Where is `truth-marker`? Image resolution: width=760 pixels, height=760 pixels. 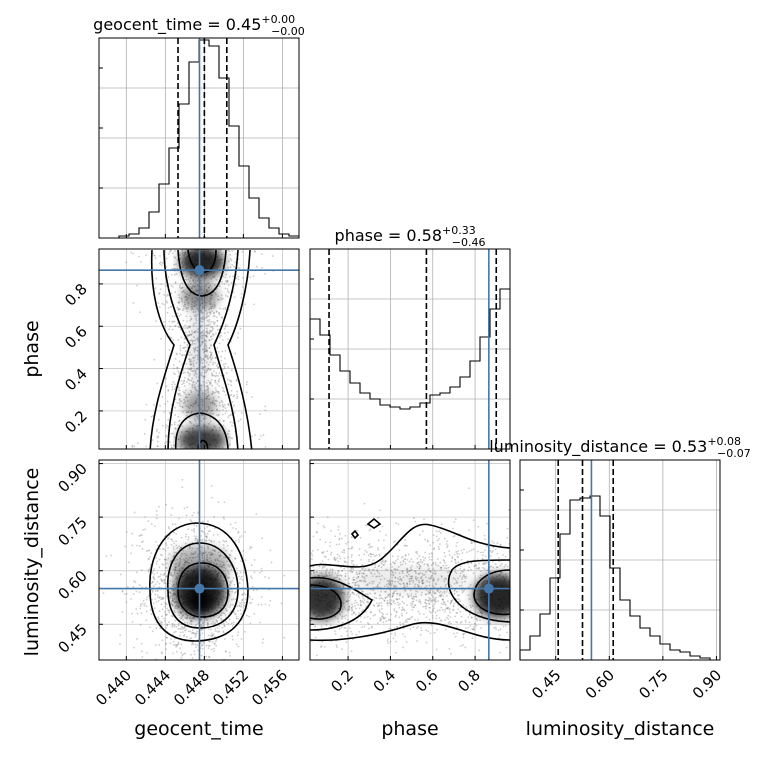 truth-marker is located at coordinates (199, 588).